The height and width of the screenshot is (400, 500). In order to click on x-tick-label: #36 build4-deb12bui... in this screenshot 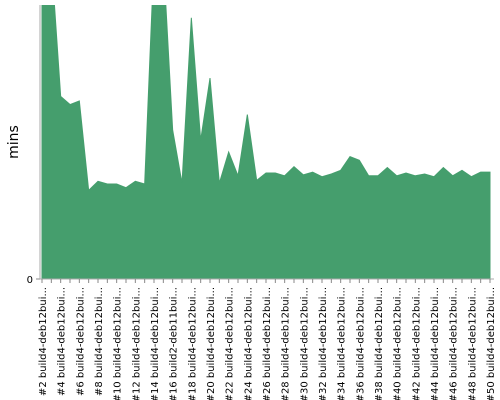, I will do `click(360, 343)`.